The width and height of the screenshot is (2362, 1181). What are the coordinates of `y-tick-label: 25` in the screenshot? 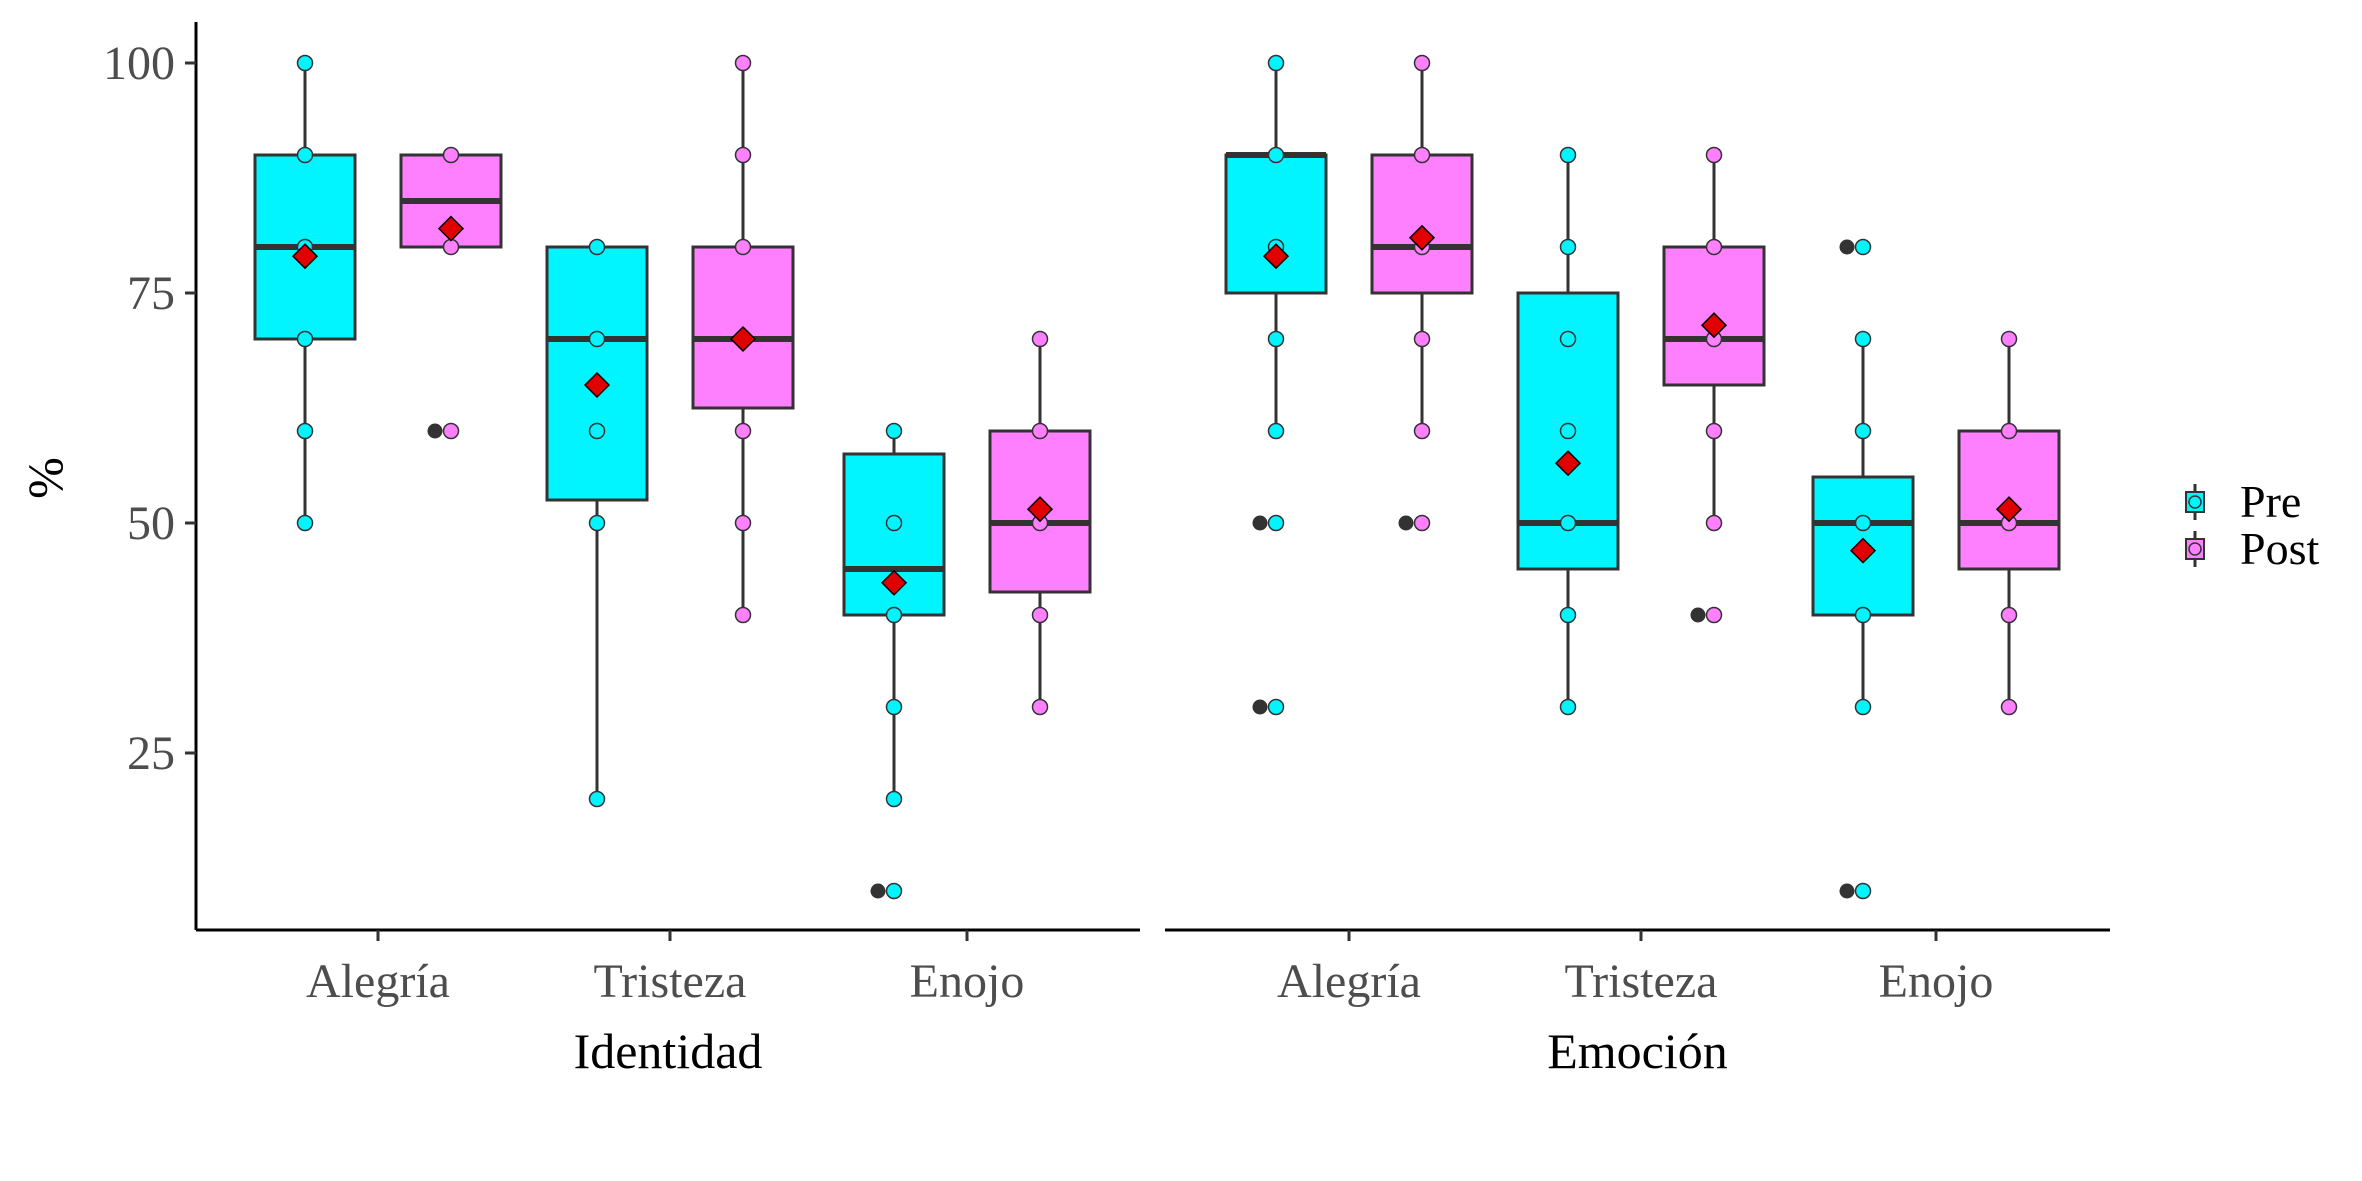 It's located at (151, 753).